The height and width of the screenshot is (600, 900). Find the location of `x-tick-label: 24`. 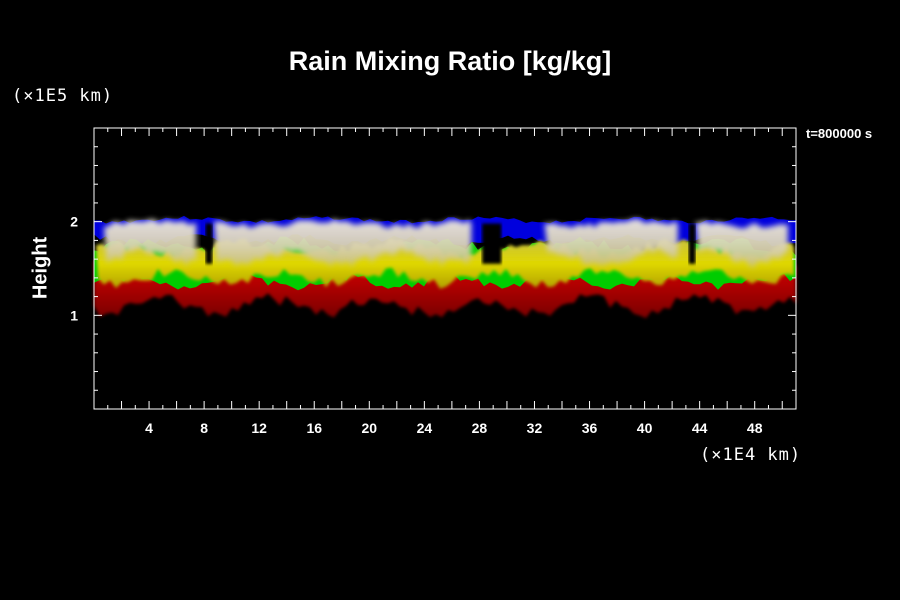

x-tick-label: 24 is located at coordinates (425, 428).